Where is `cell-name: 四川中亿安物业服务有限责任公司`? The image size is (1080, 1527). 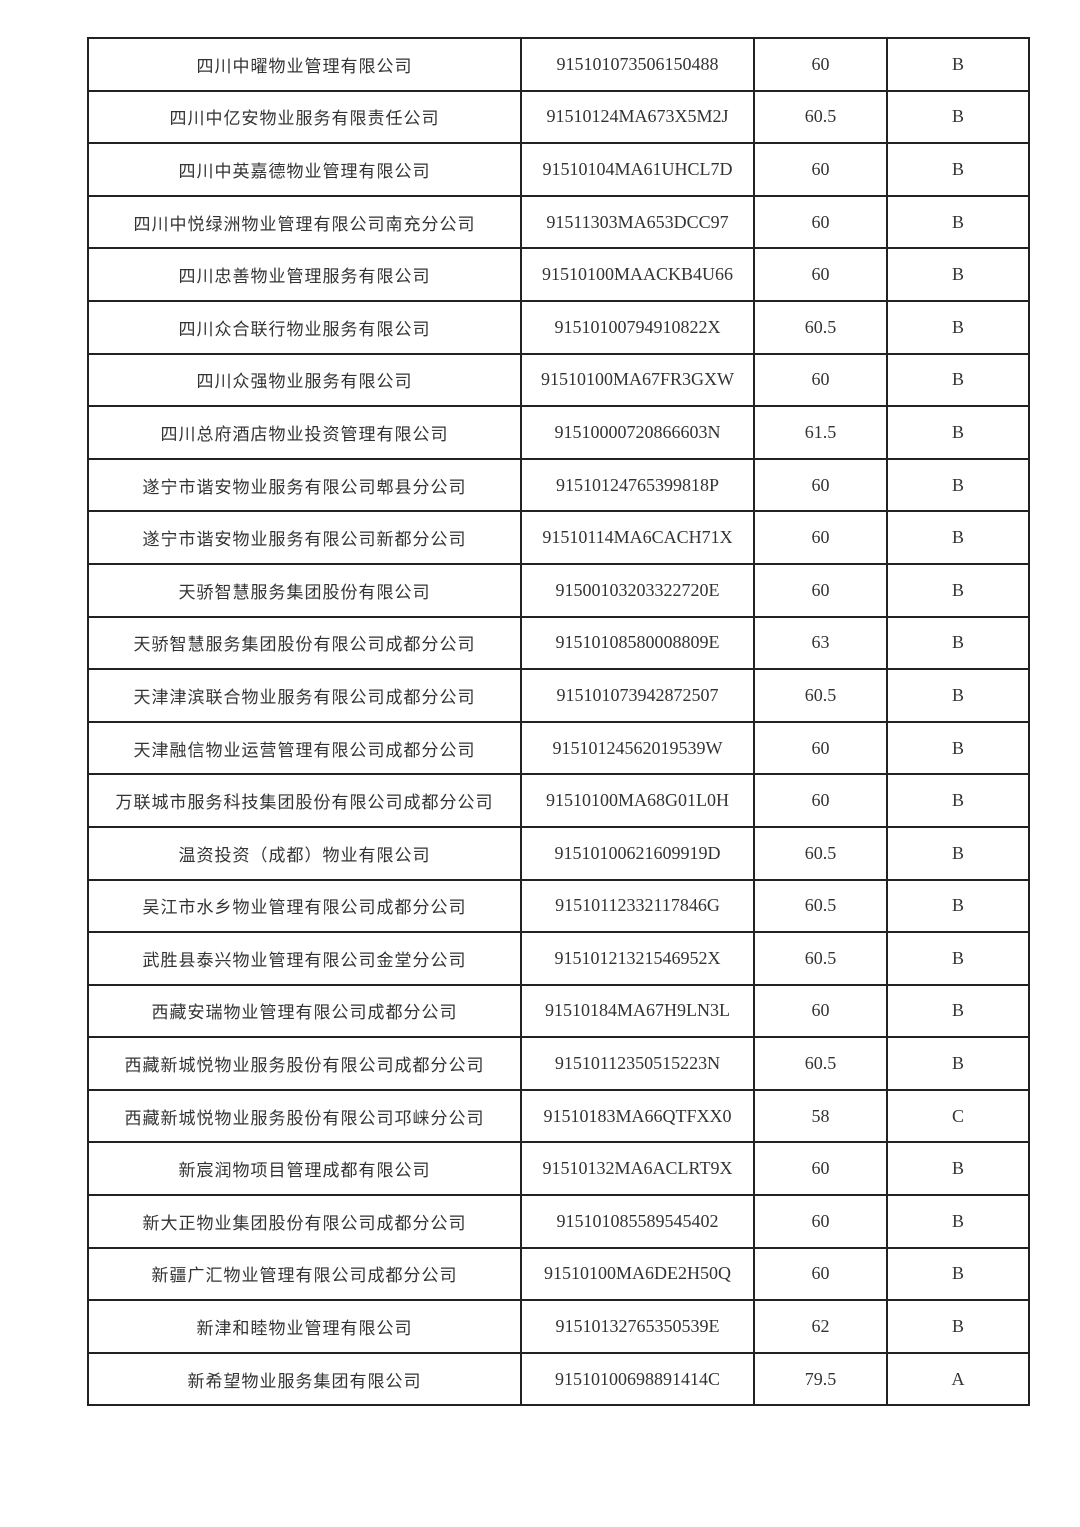 cell-name: 四川中亿安物业服务有限责任公司 is located at coordinates (304, 117).